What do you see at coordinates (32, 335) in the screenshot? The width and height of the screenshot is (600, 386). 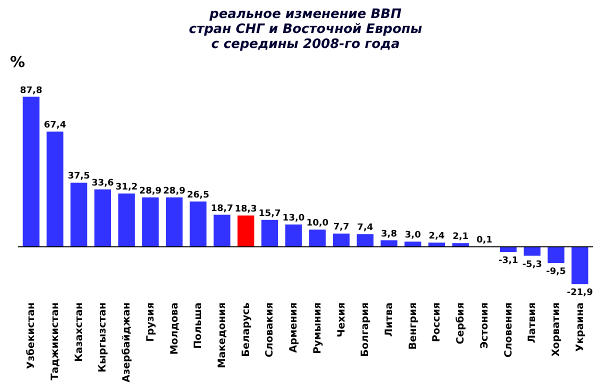 I see `x-tick-label: Узбекистан` at bounding box center [32, 335].